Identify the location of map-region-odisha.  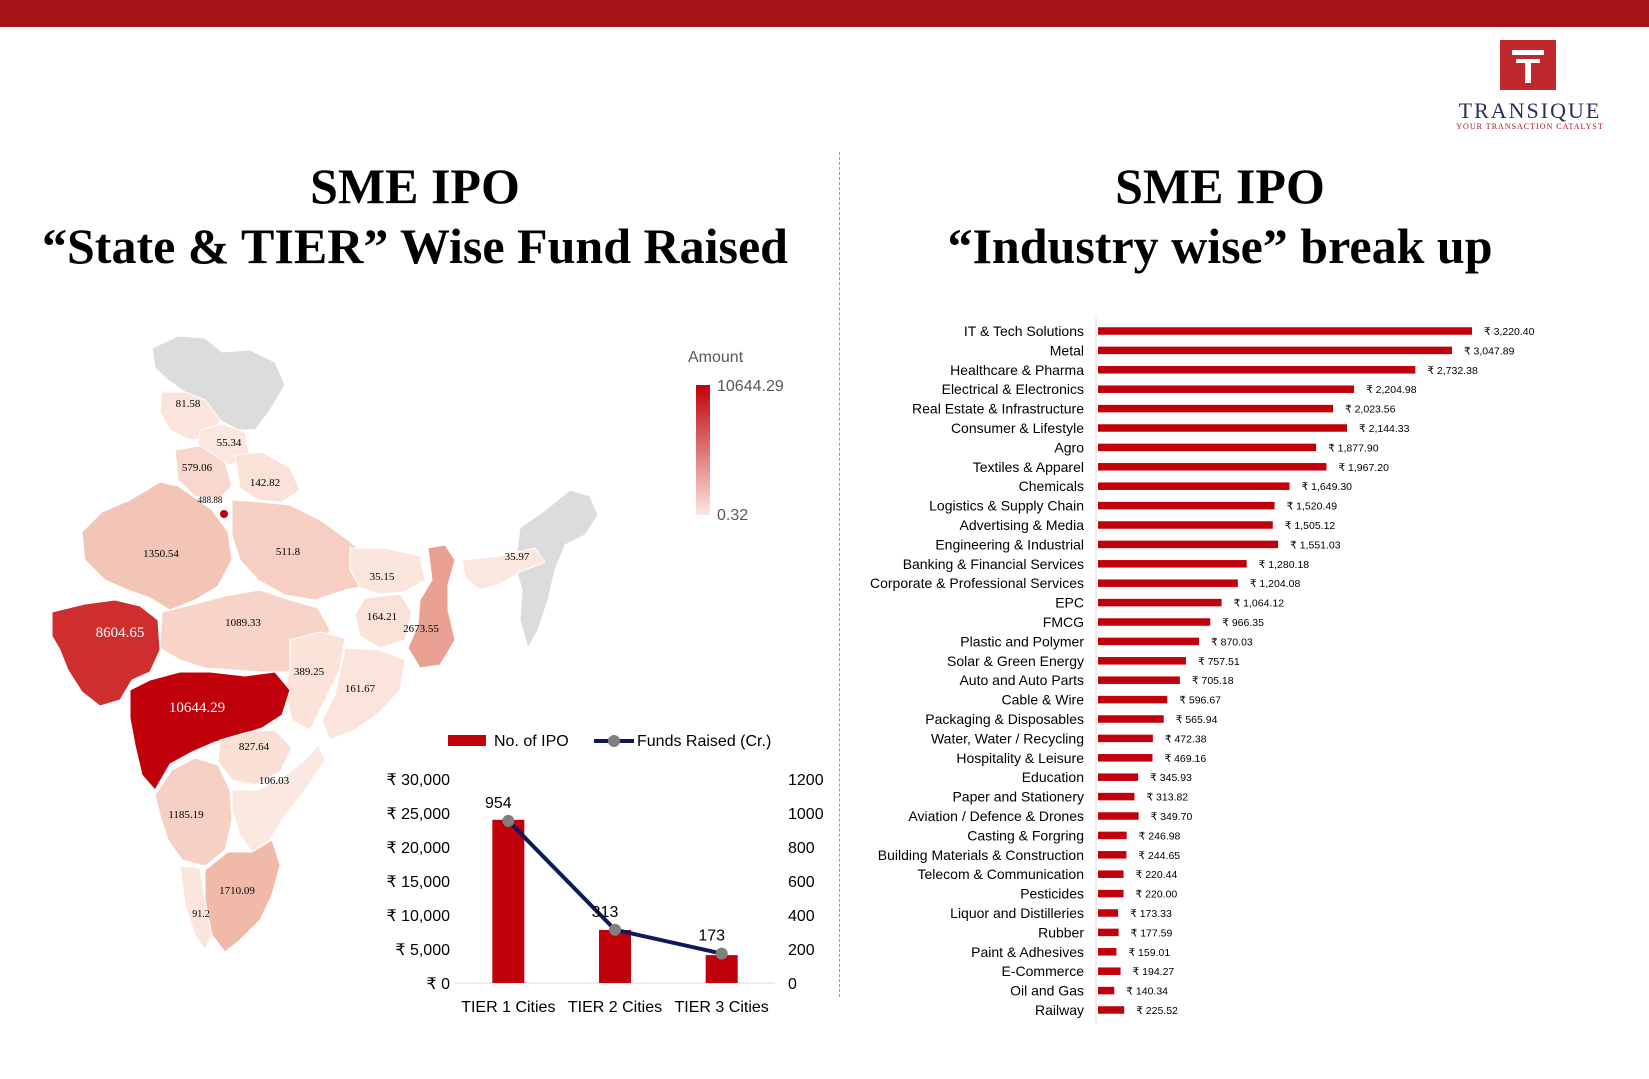
(363, 694).